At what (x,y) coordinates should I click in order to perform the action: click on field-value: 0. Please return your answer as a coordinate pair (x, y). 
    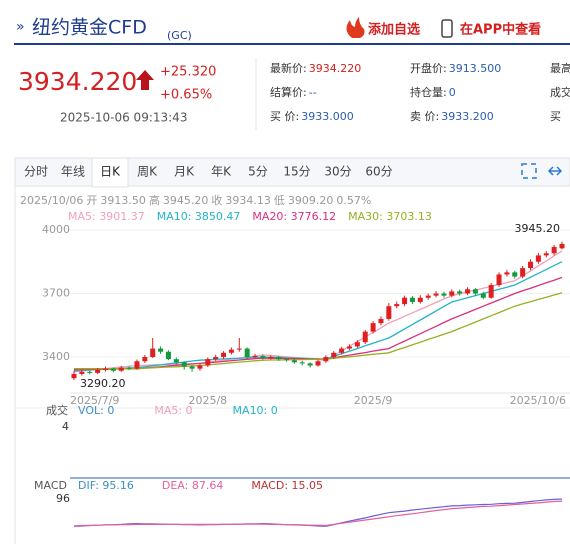
    Looking at the image, I should click on (452, 92).